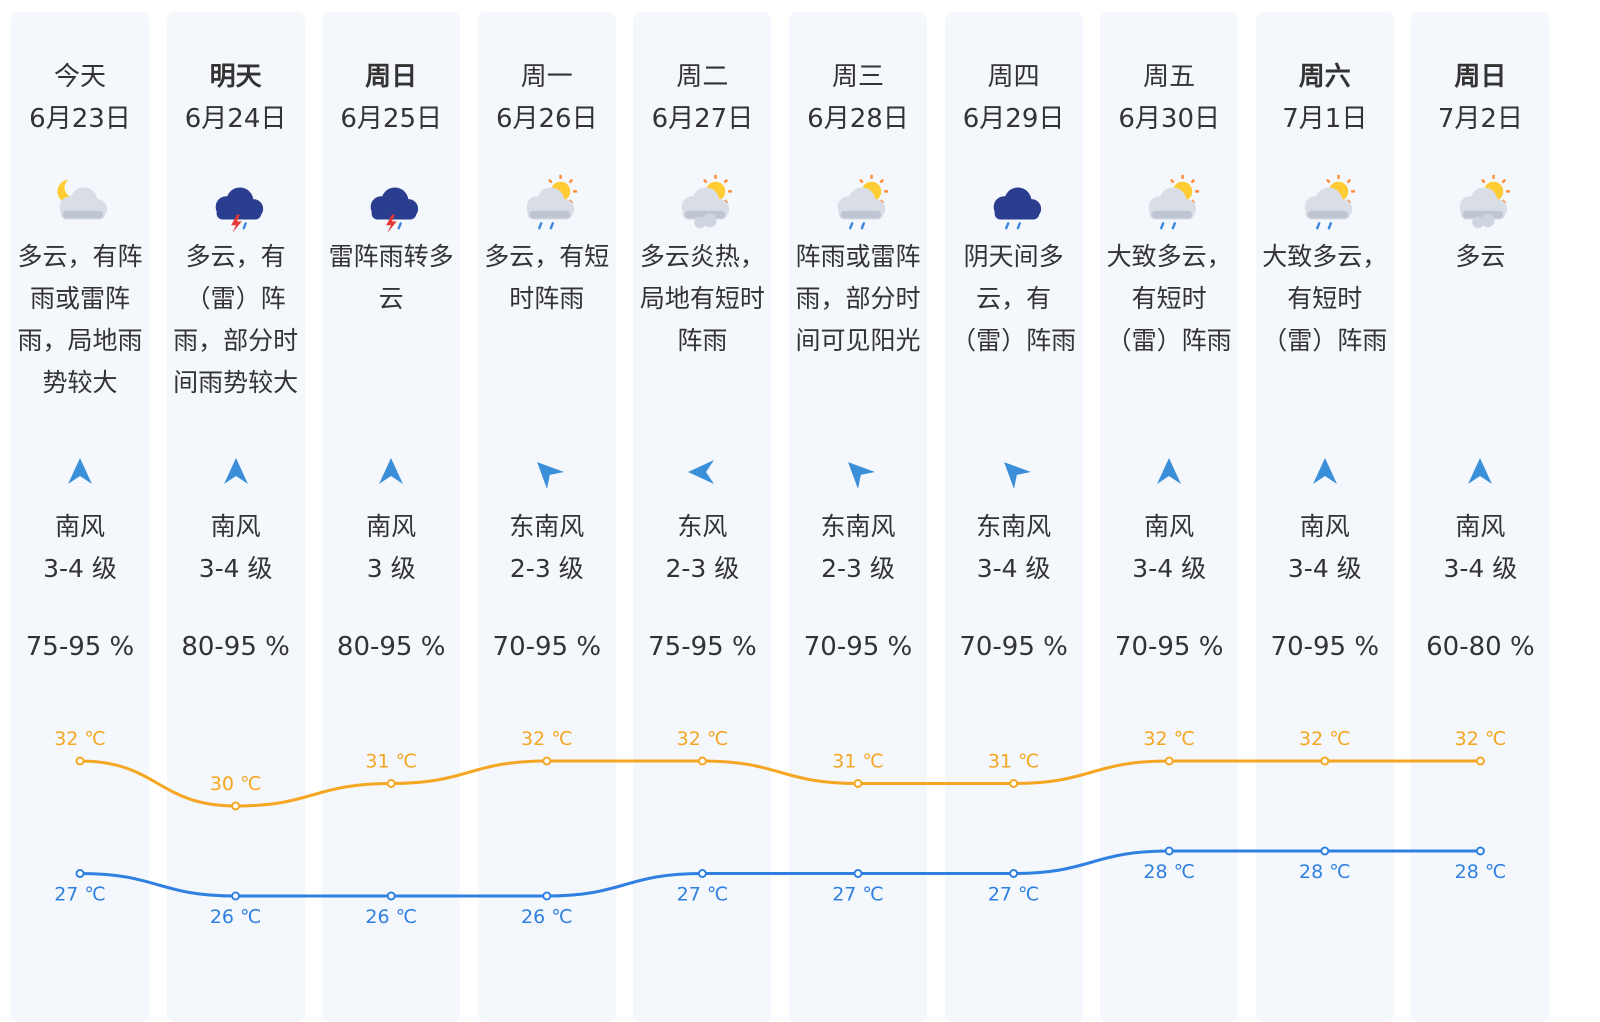  Describe the element at coordinates (80, 319) in the screenshot. I see `weather-description: 多云，有阵雨或雷阵雨，局地雨势较大` at that location.